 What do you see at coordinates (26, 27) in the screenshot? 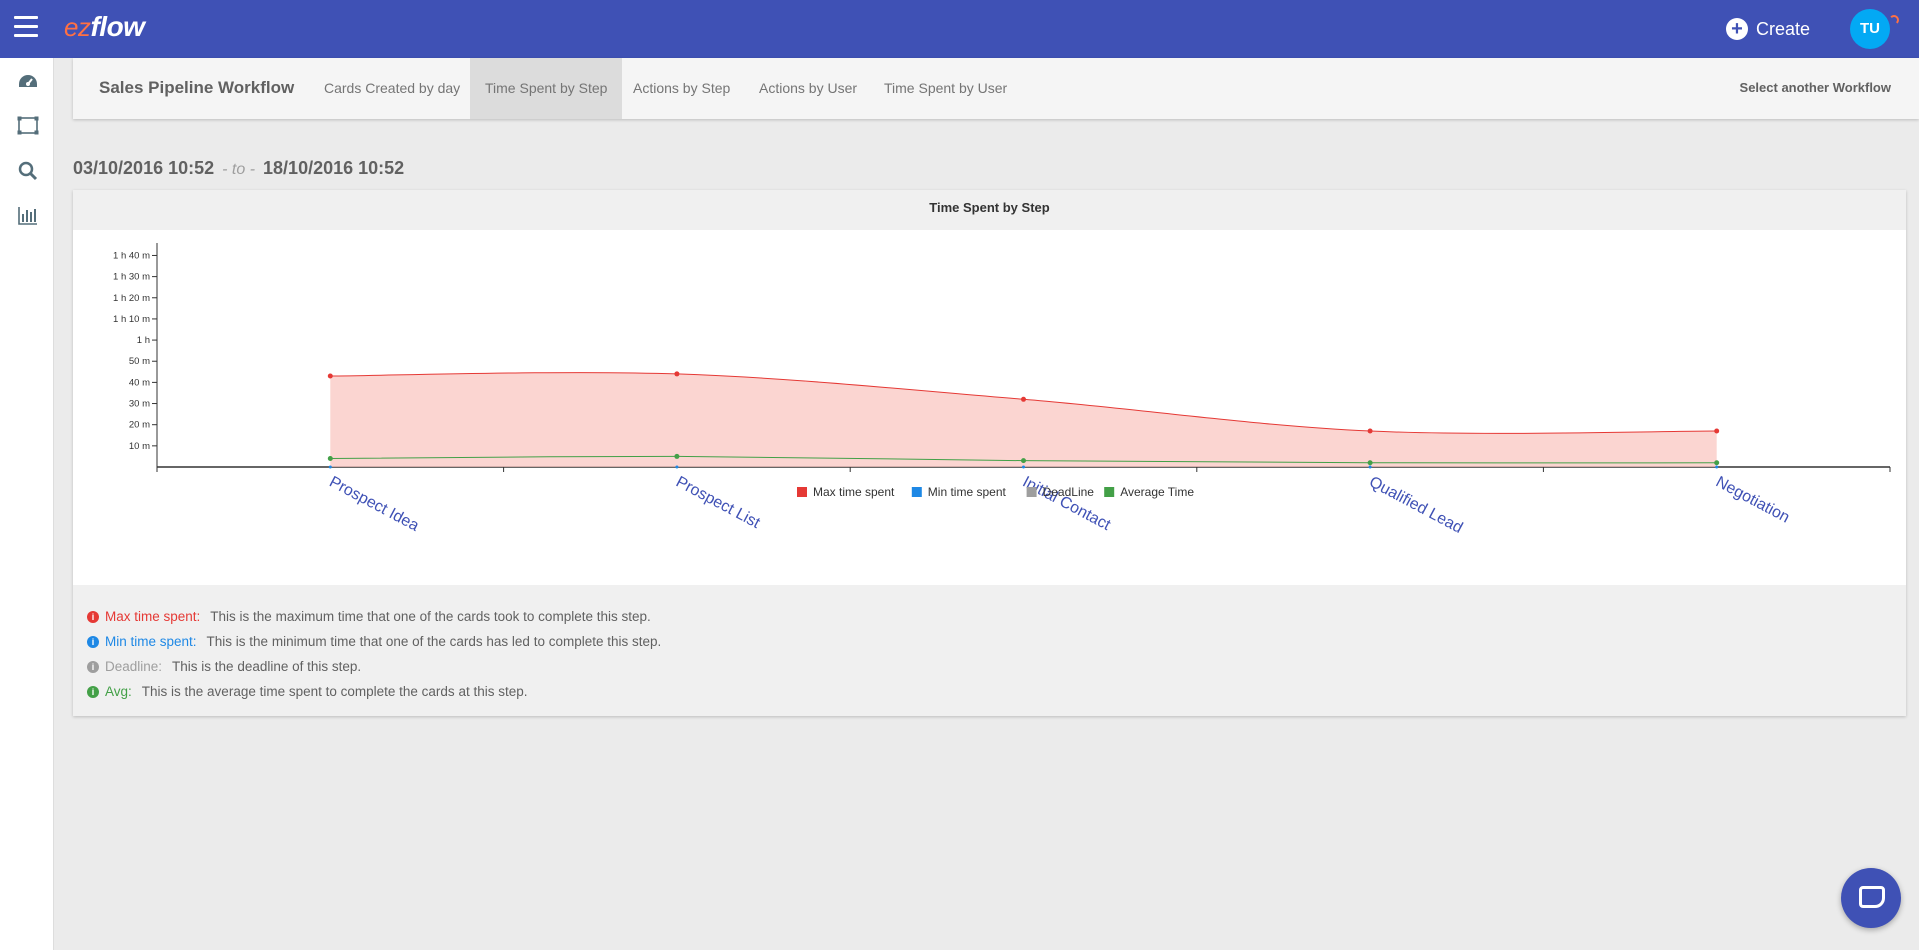
I see `menu-icon` at bounding box center [26, 27].